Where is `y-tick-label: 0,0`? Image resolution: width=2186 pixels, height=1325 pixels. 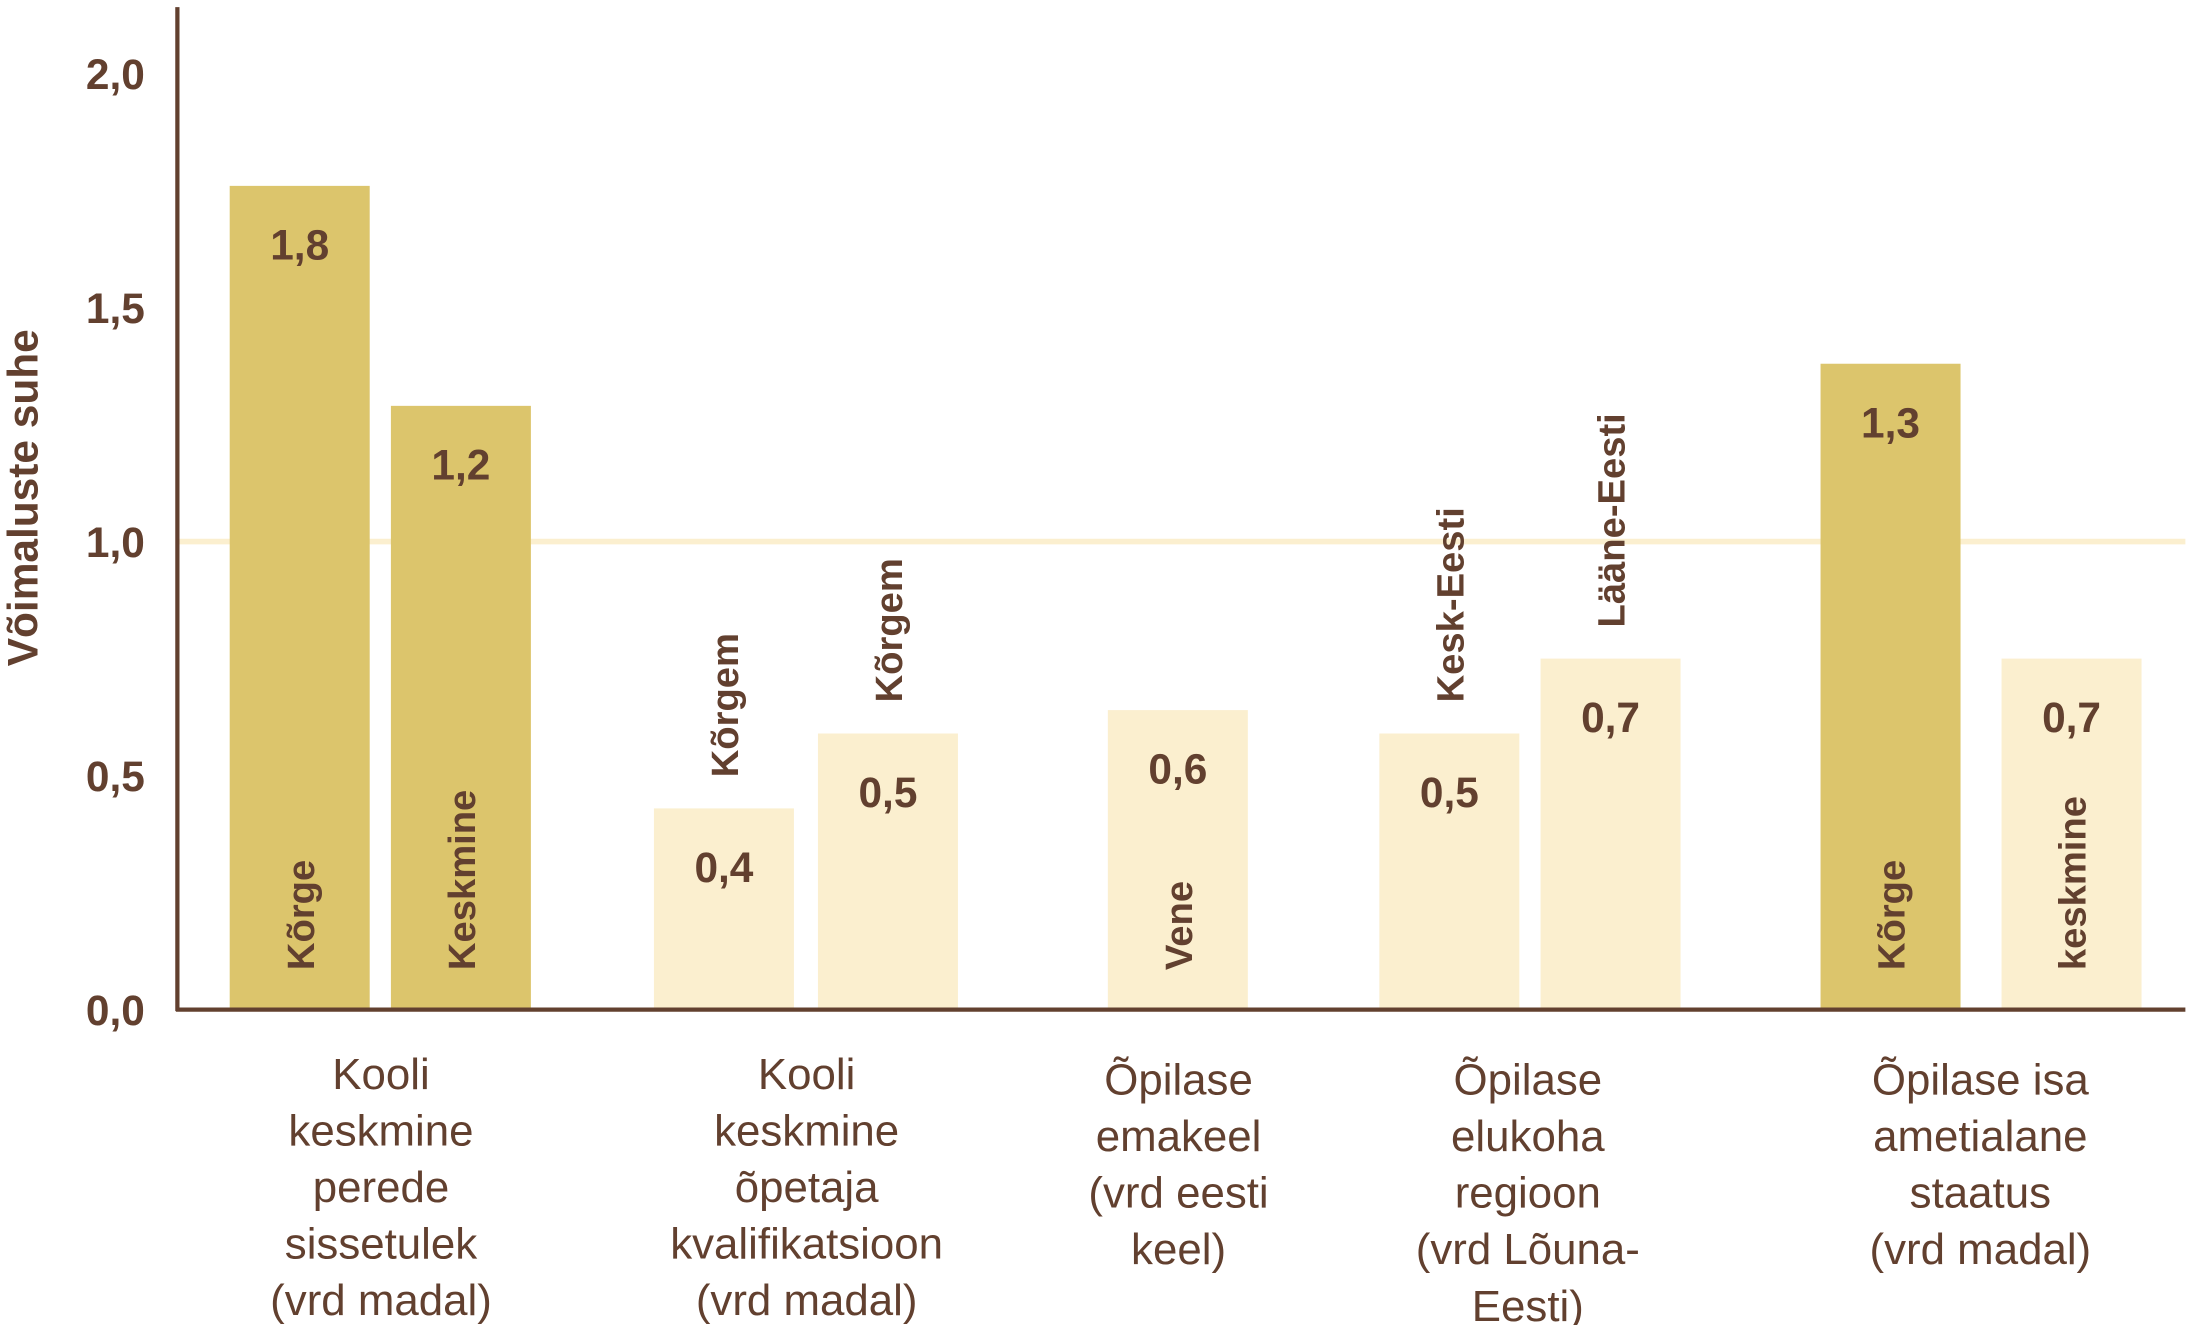 y-tick-label: 0,0 is located at coordinates (115, 1010).